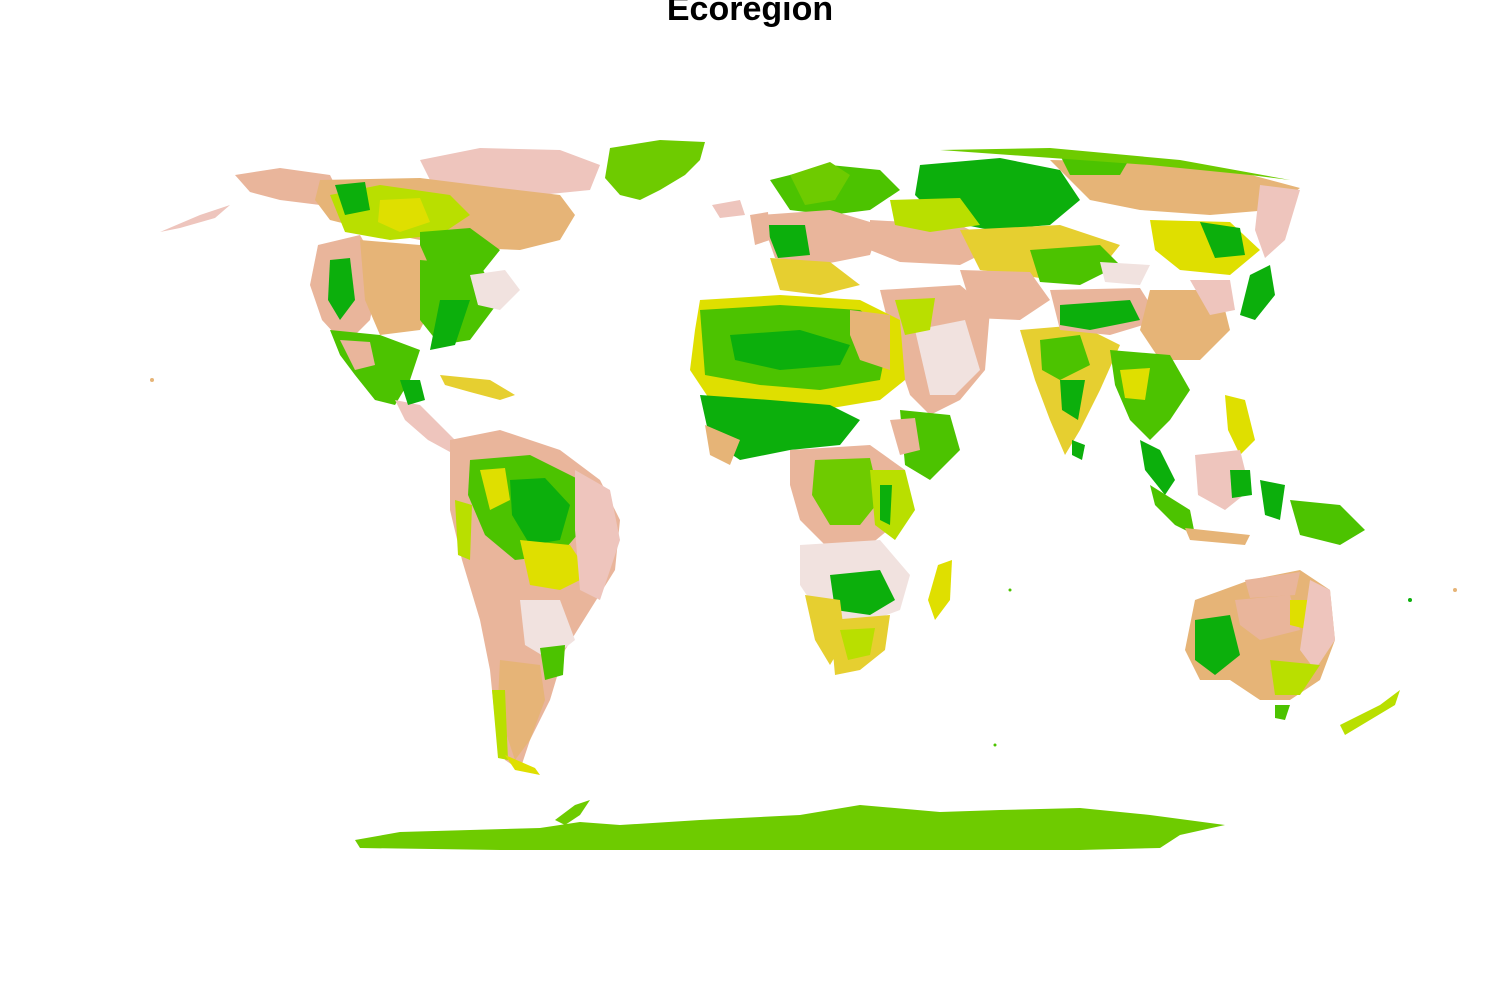  What do you see at coordinates (1272, 585) in the screenshot?
I see `australia-north` at bounding box center [1272, 585].